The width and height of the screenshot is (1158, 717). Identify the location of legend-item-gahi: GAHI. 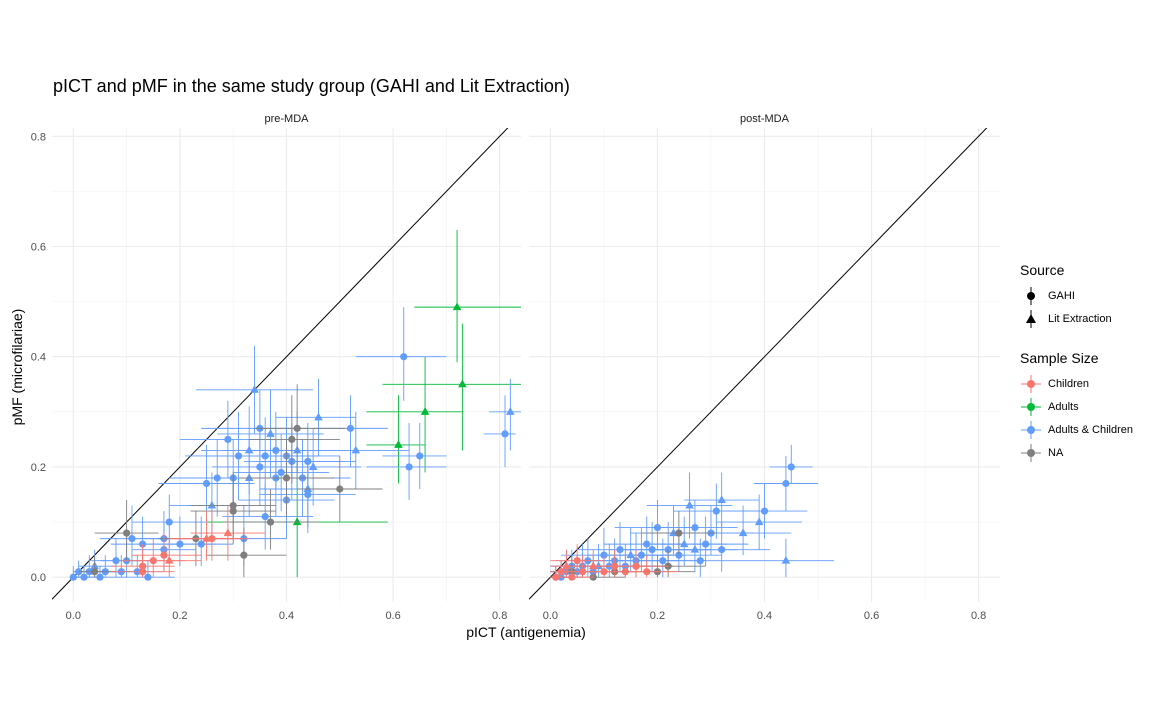
(1087, 295).